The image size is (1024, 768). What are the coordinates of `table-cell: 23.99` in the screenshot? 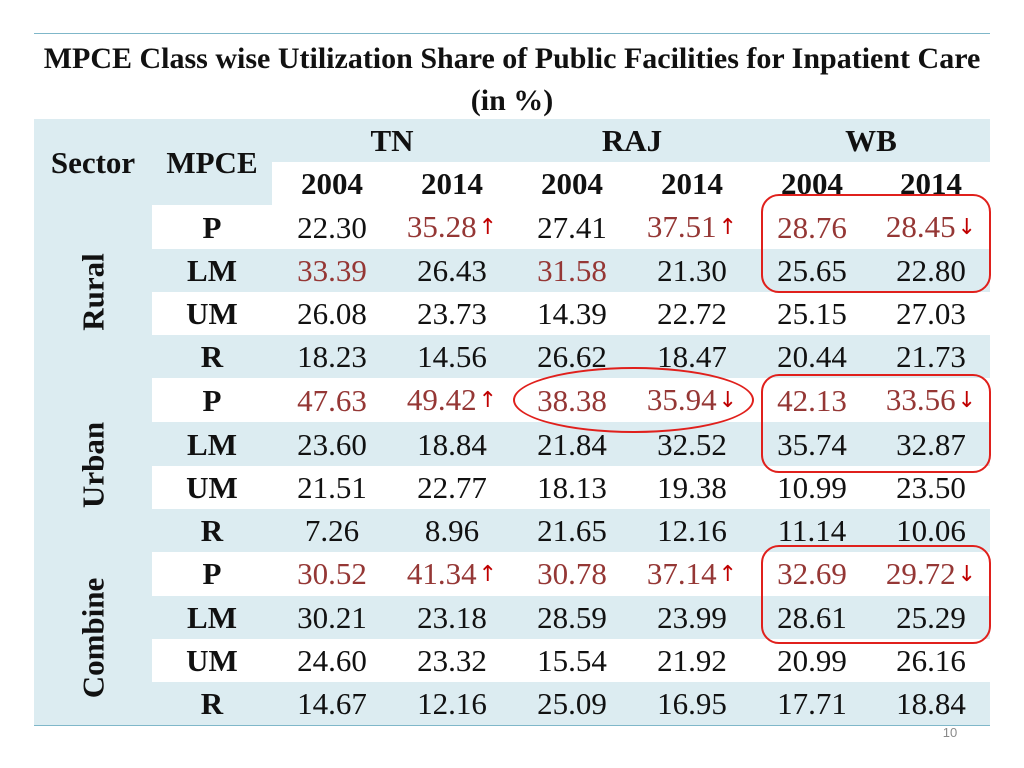 It's located at (692, 617).